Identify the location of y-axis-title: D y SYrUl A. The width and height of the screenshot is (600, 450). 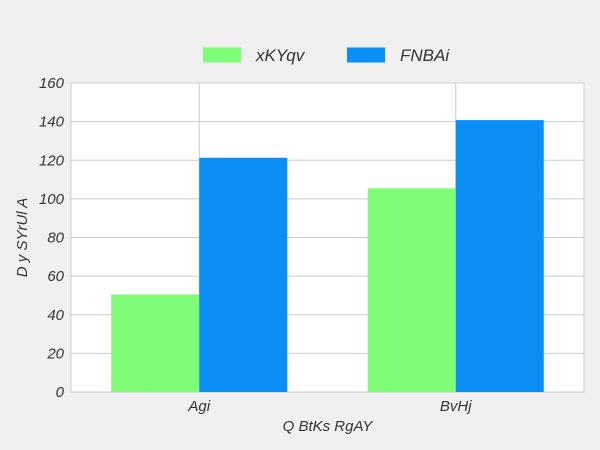
(22, 237).